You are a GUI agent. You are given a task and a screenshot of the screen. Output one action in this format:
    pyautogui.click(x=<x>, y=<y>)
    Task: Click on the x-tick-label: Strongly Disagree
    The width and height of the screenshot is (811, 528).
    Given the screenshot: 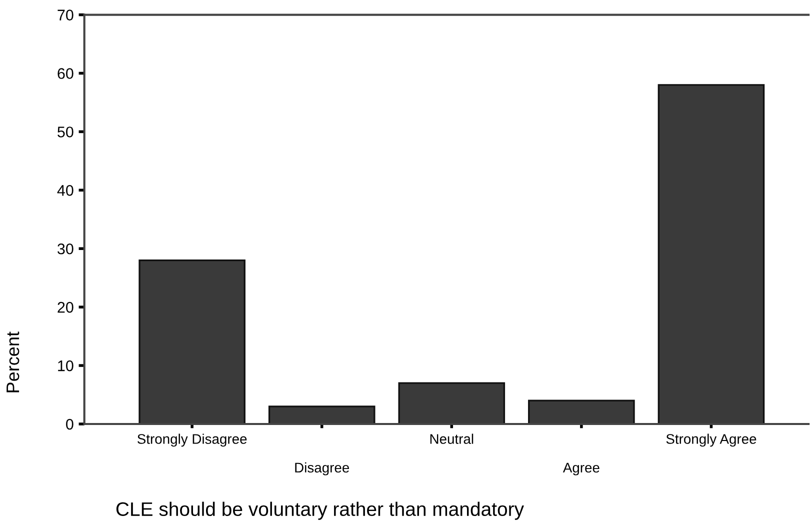 What is the action you would take?
    pyautogui.click(x=192, y=440)
    